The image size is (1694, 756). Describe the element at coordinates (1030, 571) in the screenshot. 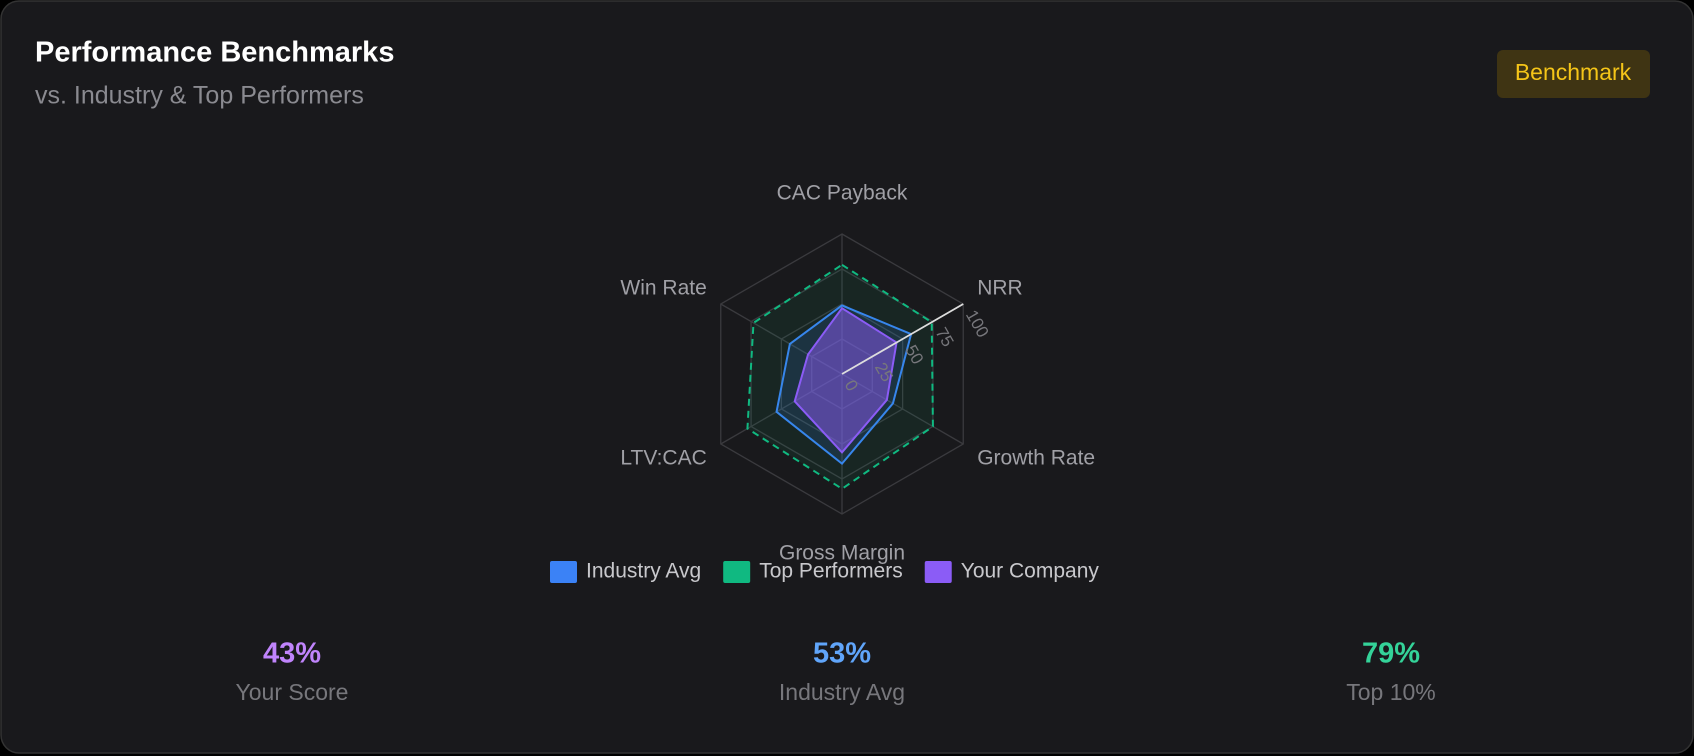

I see `legend-label: Your Company` at that location.